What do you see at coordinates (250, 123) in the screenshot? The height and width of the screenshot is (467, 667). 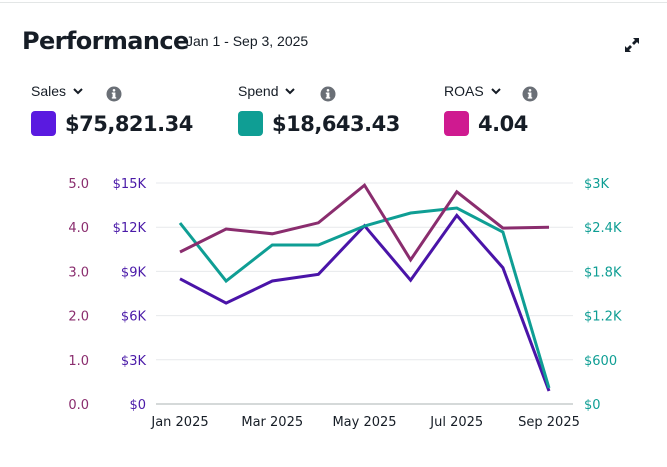 I see `spend-color-swatch` at bounding box center [250, 123].